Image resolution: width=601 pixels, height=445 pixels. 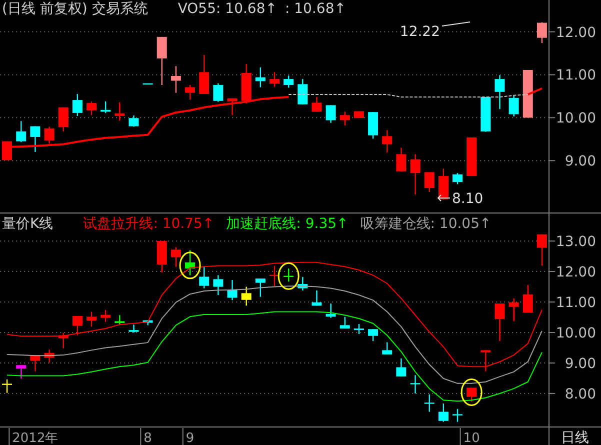 What do you see at coordinates (190, 438) in the screenshot?
I see `x-tick-label: 9` at bounding box center [190, 438].